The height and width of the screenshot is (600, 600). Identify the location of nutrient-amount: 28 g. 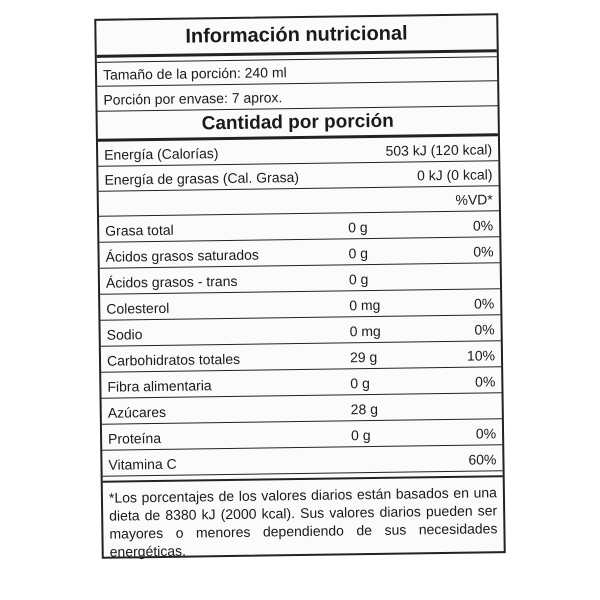
(364, 409).